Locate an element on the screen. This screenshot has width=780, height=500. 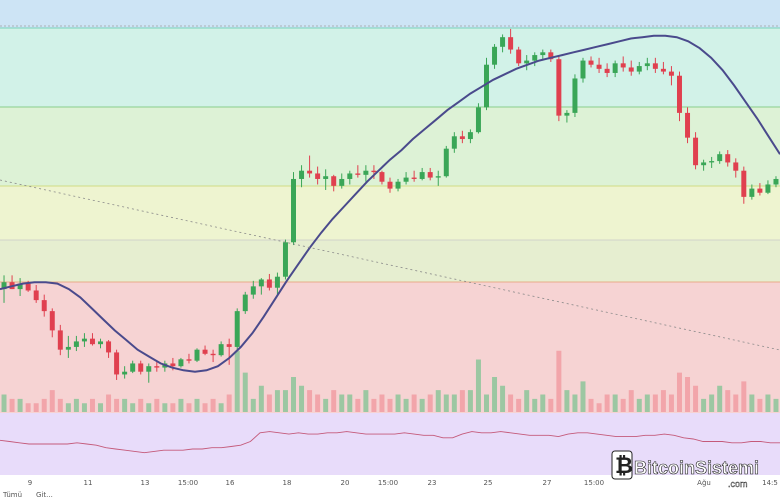
x-tick-label: 14:5 is located at coordinates (770, 483).